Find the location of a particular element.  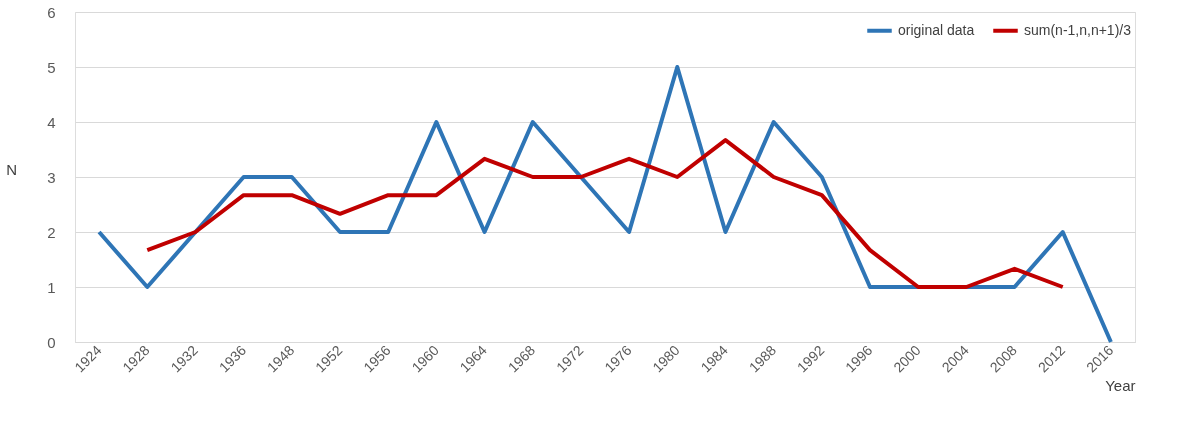

y-tick-label: 6 is located at coordinates (51, 12).